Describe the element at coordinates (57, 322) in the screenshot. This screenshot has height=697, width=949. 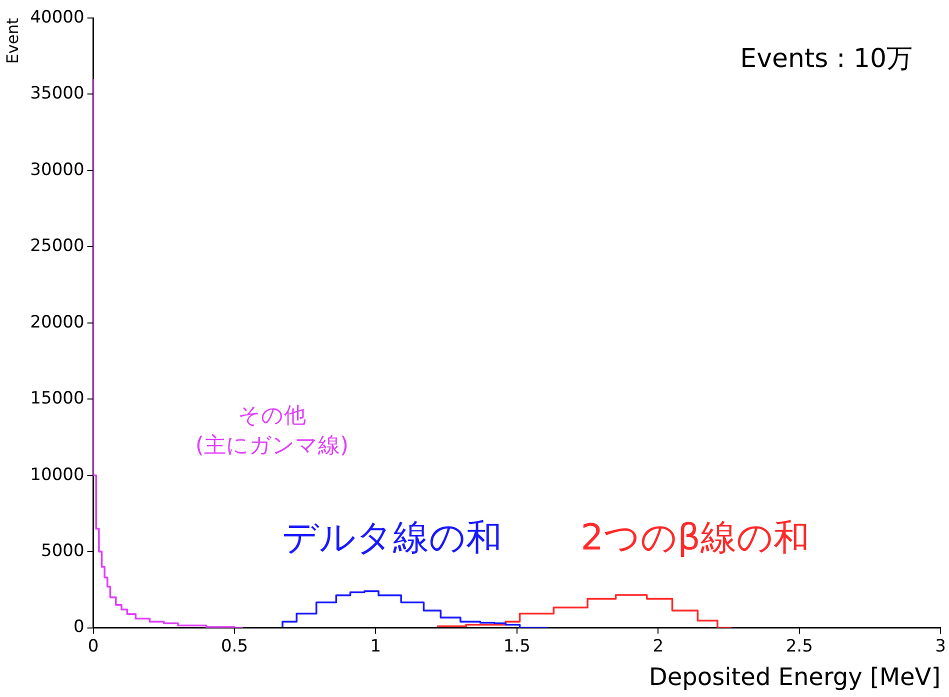
I see `y-tick-label: 20000` at that location.